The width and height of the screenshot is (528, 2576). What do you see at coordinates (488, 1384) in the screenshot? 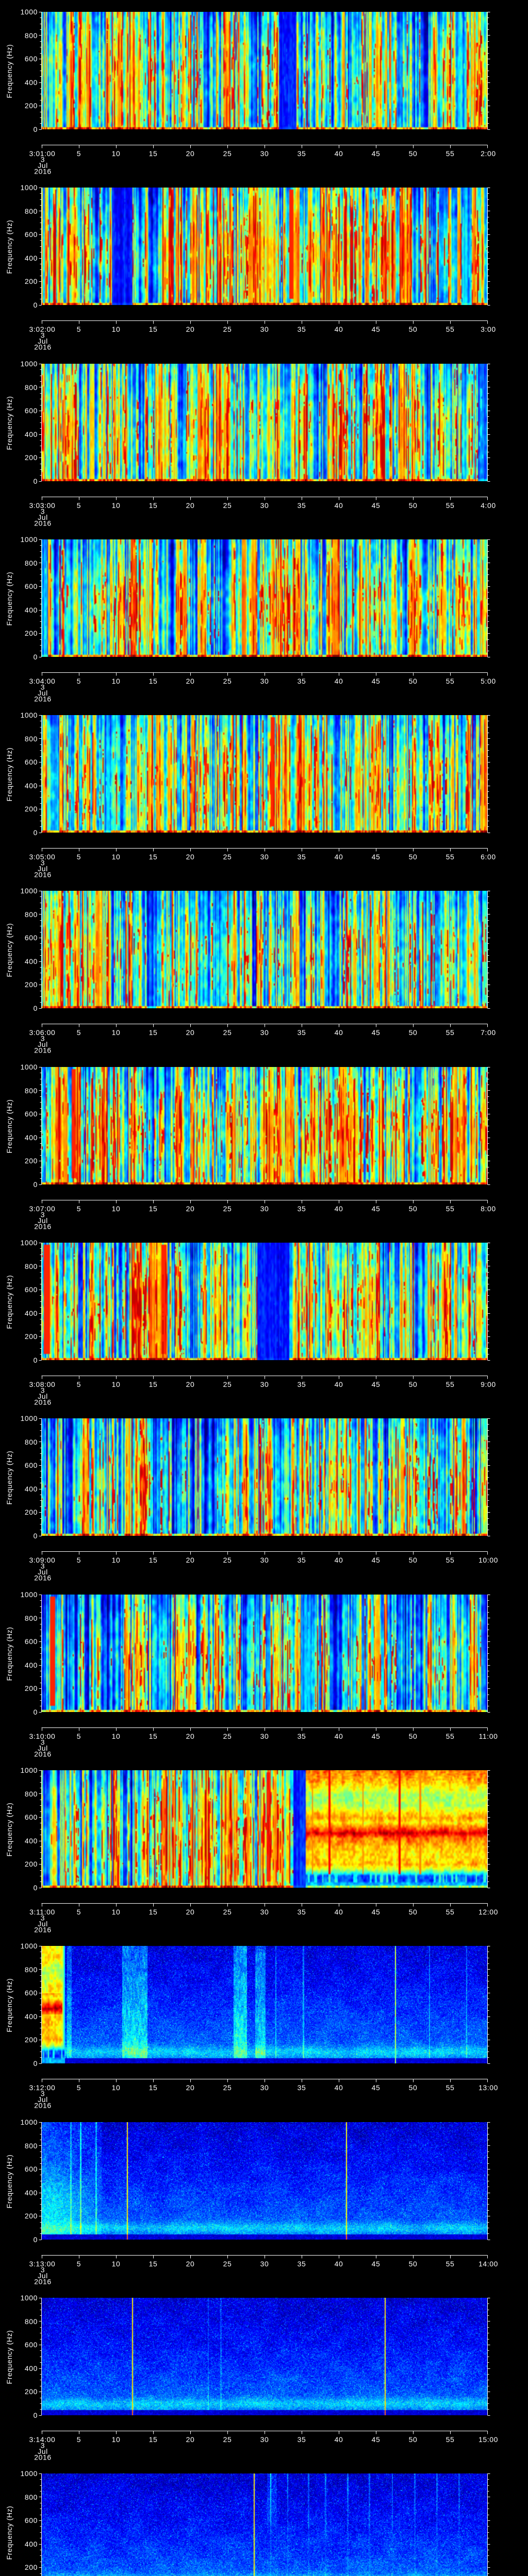
I see `svg-text: 9:00` at bounding box center [488, 1384].